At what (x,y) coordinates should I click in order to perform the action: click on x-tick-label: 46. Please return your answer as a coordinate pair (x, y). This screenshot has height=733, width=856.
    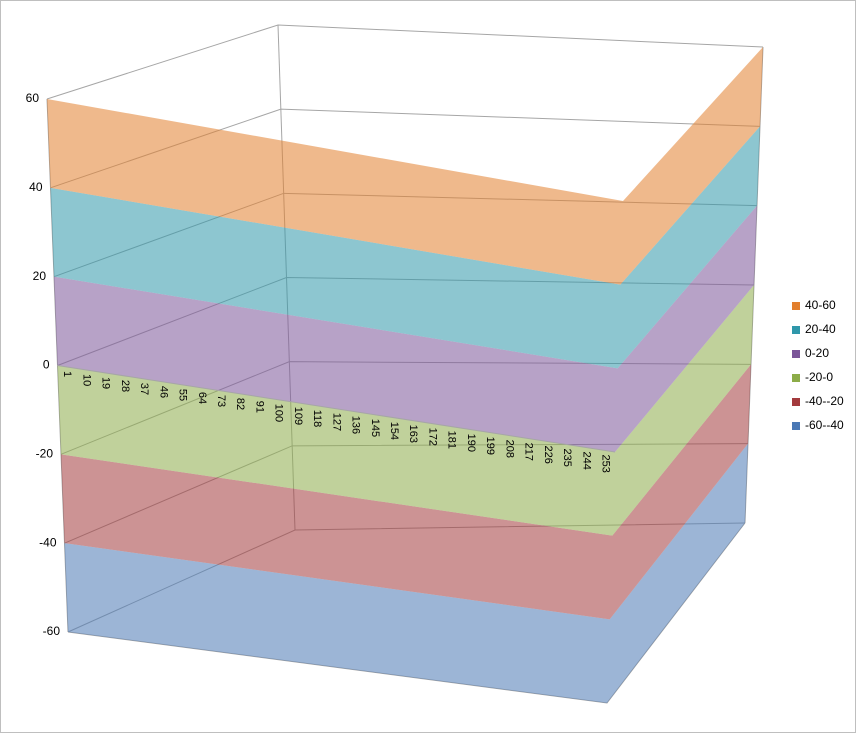
    Looking at the image, I should click on (163, 392).